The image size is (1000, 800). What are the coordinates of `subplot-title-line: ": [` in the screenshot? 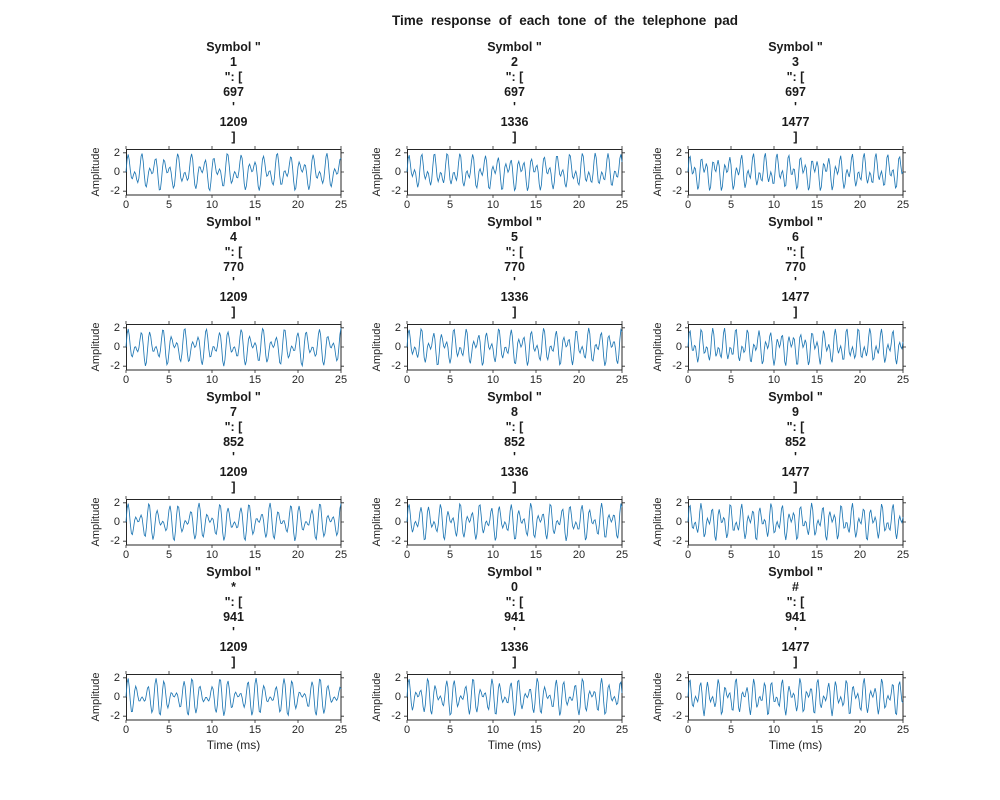 It's located at (233, 77).